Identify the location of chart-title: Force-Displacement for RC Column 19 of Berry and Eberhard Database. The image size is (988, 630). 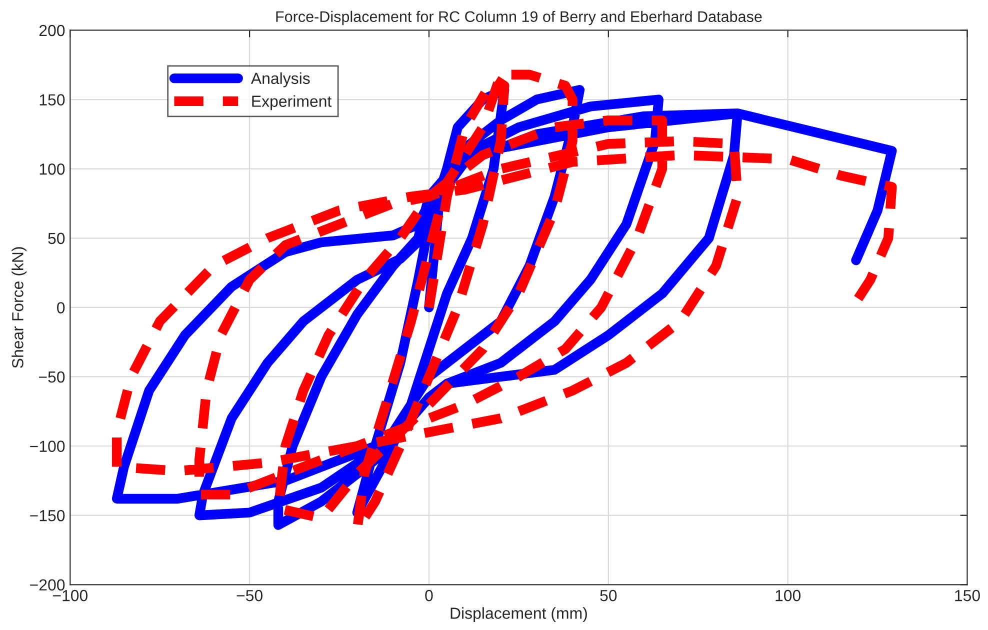
(519, 18).